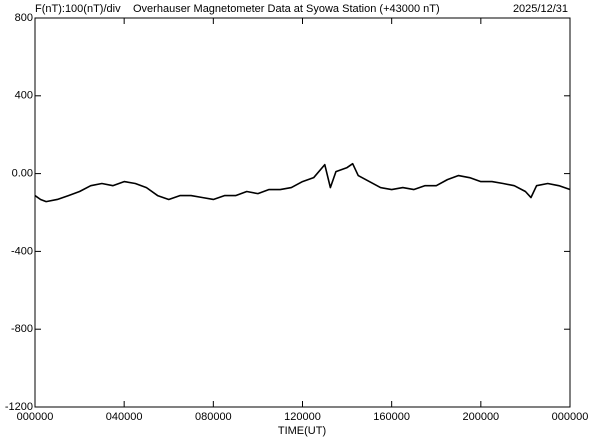 This screenshot has height=440, width=592. What do you see at coordinates (213, 417) in the screenshot?
I see `x-tick-label: 080000` at bounding box center [213, 417].